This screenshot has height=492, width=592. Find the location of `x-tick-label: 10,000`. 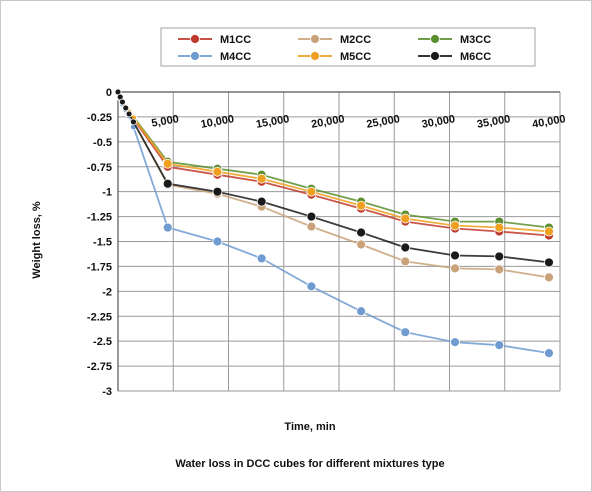

x-tick-label: 10,000 is located at coordinates (217, 122).